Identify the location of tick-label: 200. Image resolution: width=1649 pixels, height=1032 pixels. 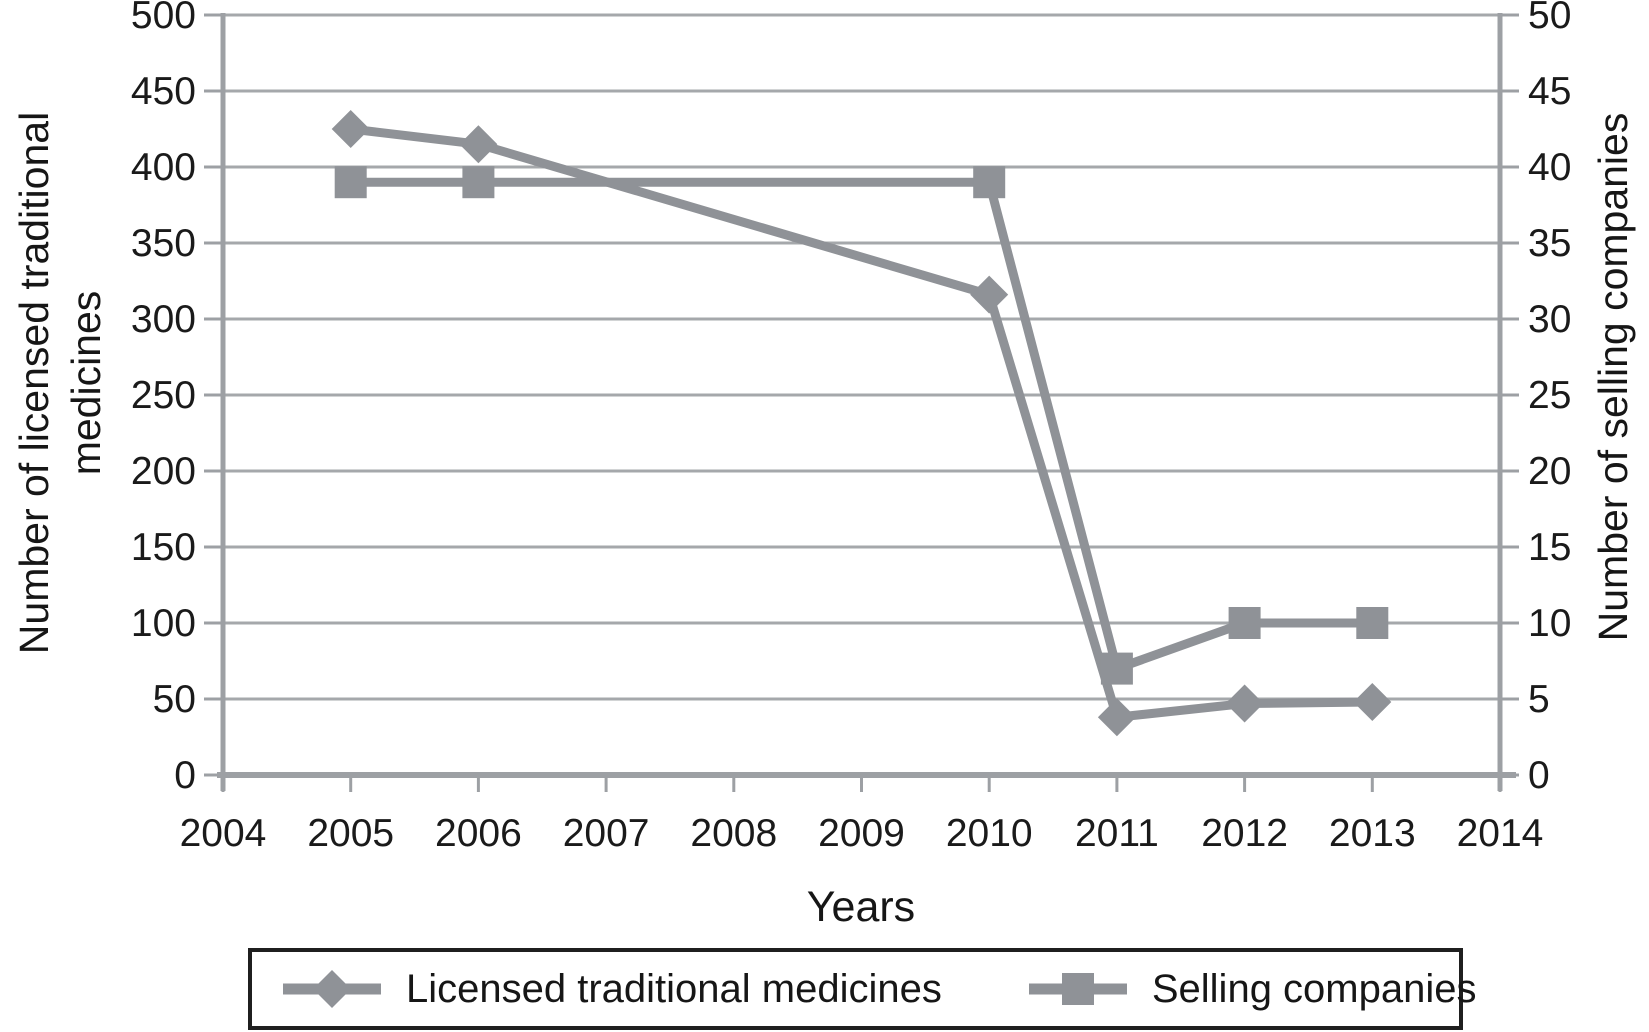
(163, 471).